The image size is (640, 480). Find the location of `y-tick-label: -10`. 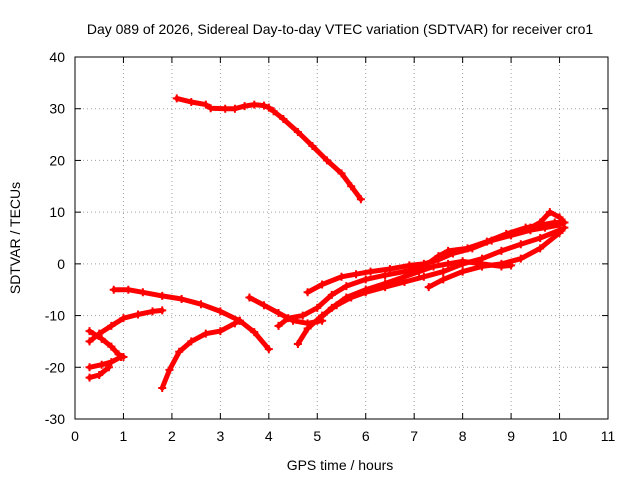

y-tick-label: -10 is located at coordinates (55, 316).